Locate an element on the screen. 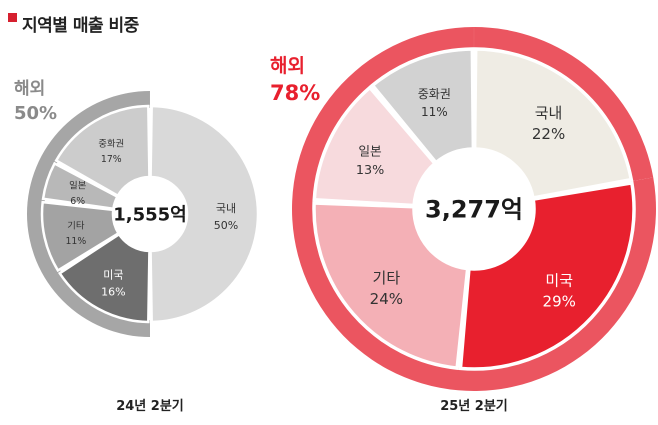 The image size is (658, 425). q2-24-center-label: 1,555억 is located at coordinates (150, 214).